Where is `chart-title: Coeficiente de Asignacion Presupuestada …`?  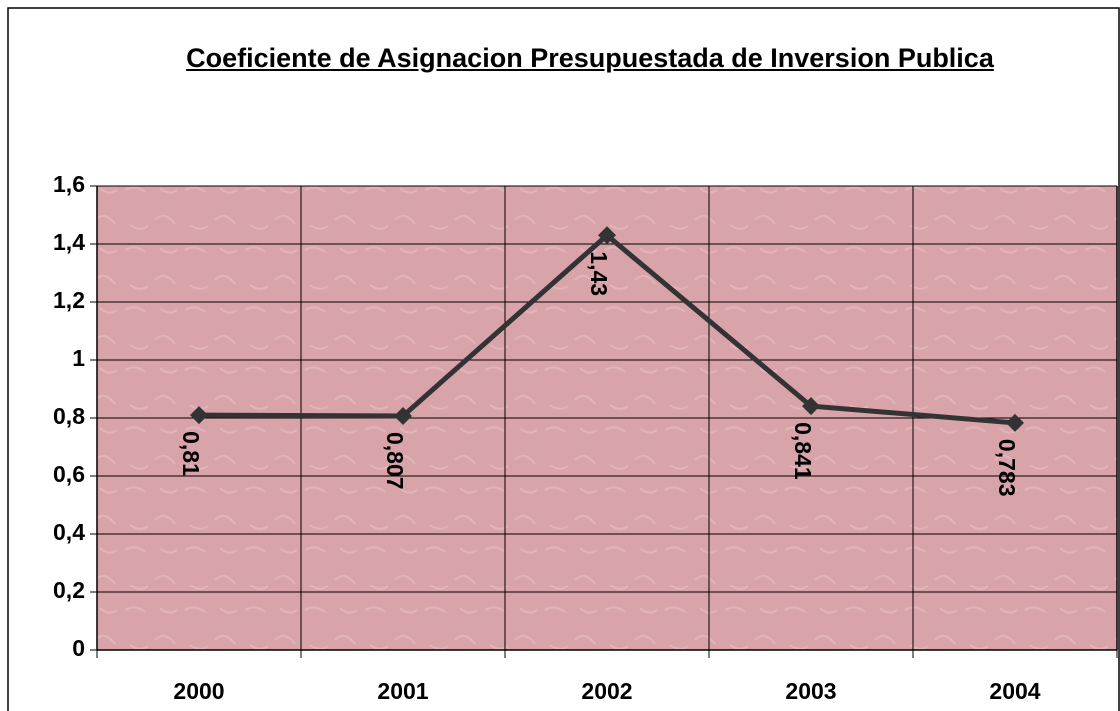
chart-title: Coeficiente de Asignacion Presupuestada … is located at coordinates (590, 58).